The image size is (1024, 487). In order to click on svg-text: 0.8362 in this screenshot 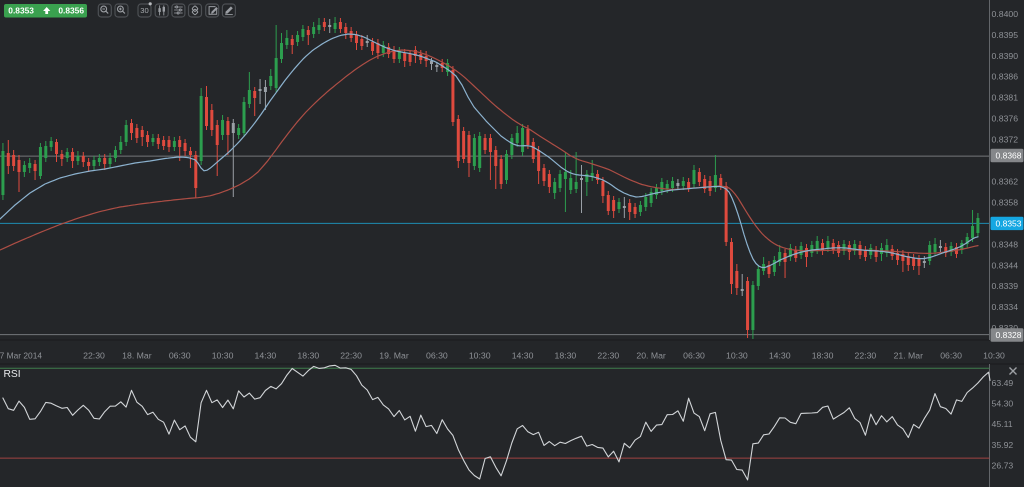, I will do `click(1005, 182)`.